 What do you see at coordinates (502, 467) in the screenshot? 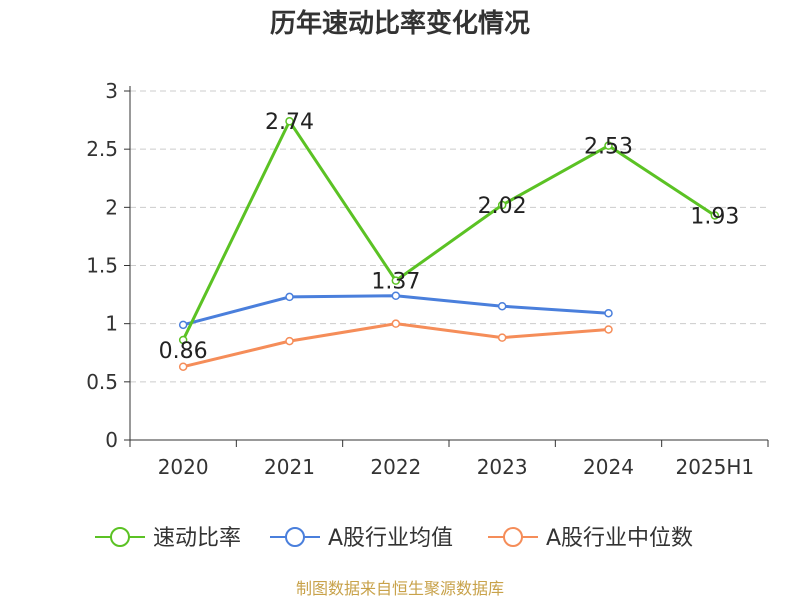
I see `x-tick-label: 2023` at bounding box center [502, 467].